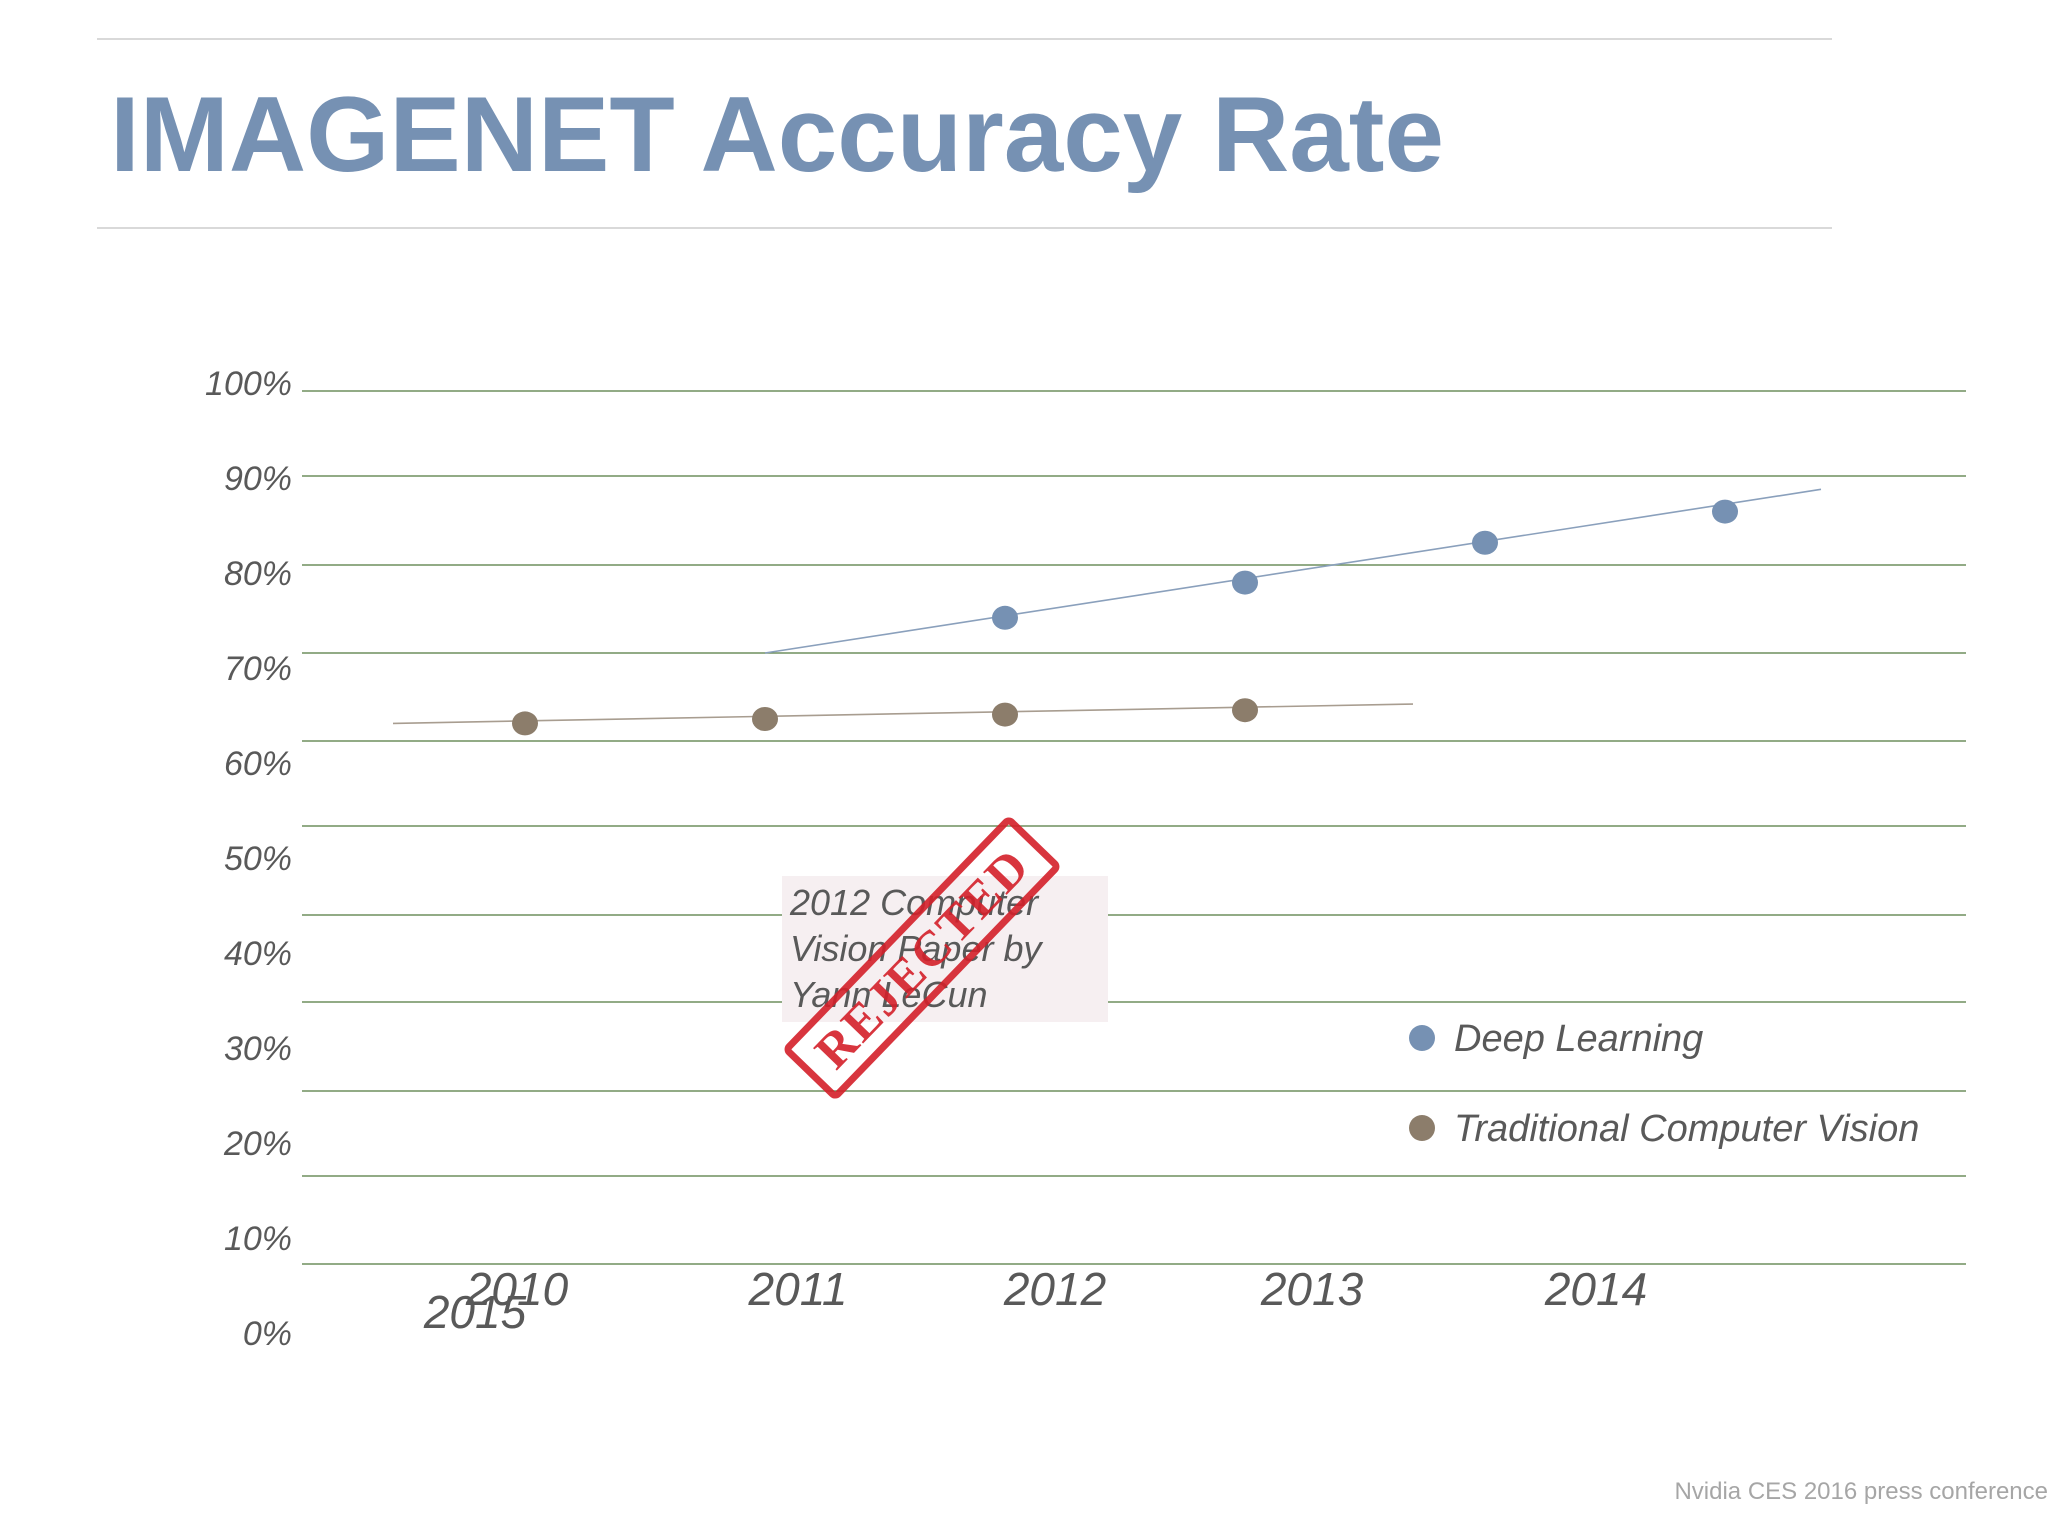  Describe the element at coordinates (258, 764) in the screenshot. I see `y-tick-label: 60%` at that location.